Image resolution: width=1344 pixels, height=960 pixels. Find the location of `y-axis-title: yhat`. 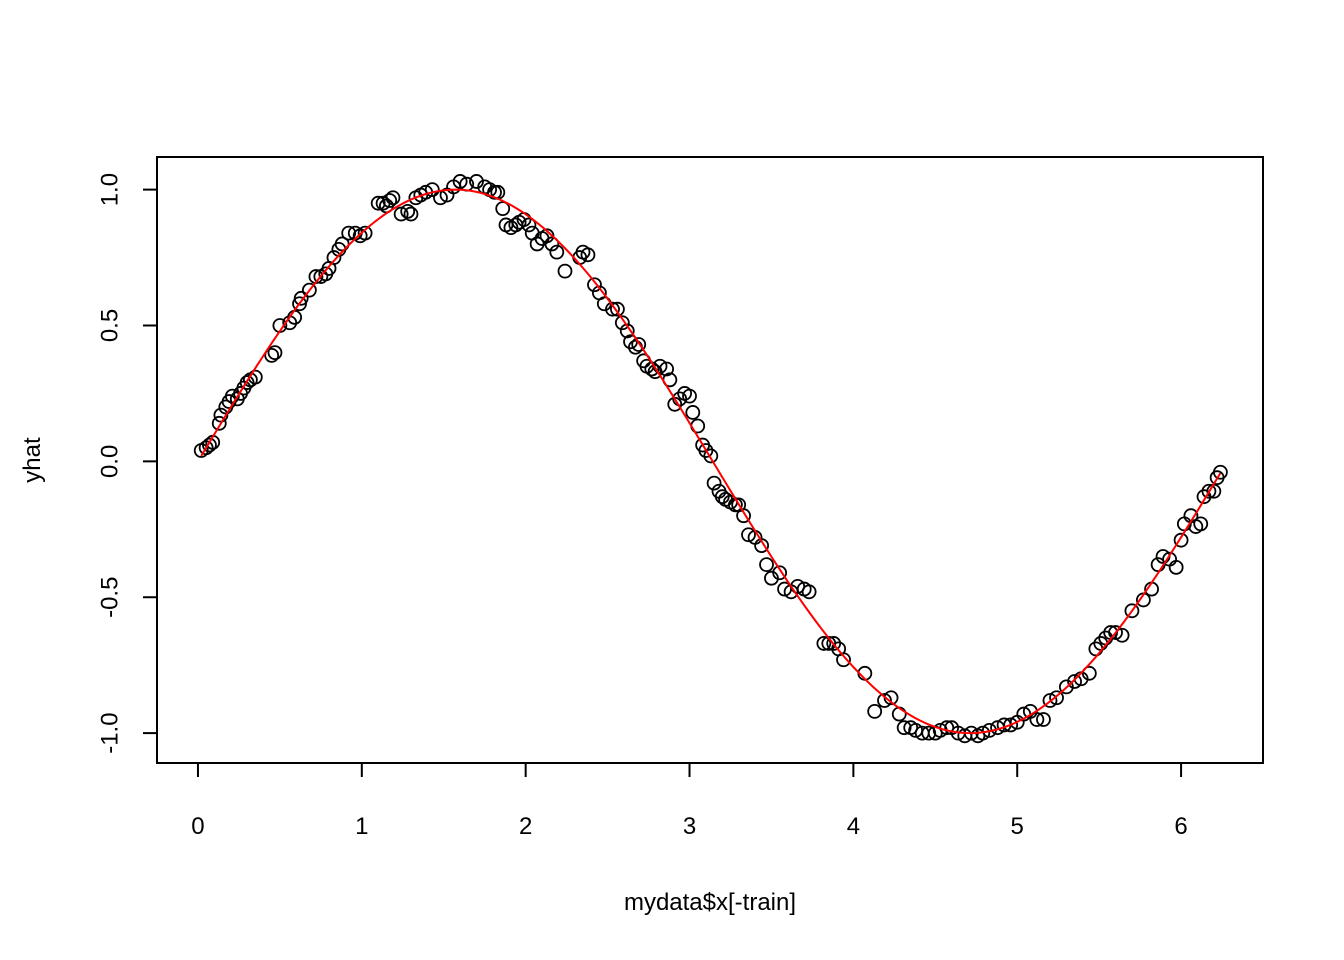

y-axis-title: yhat is located at coordinates (32, 460).